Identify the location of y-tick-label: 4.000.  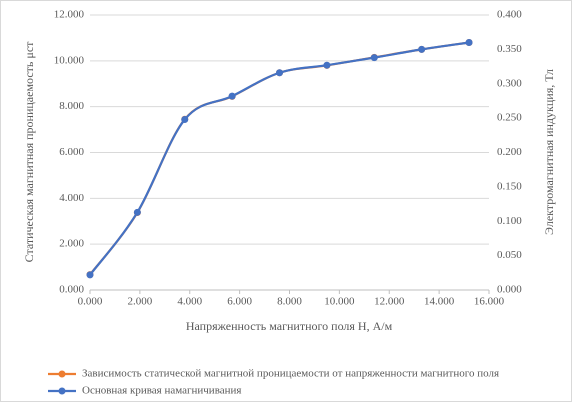
(71, 198).